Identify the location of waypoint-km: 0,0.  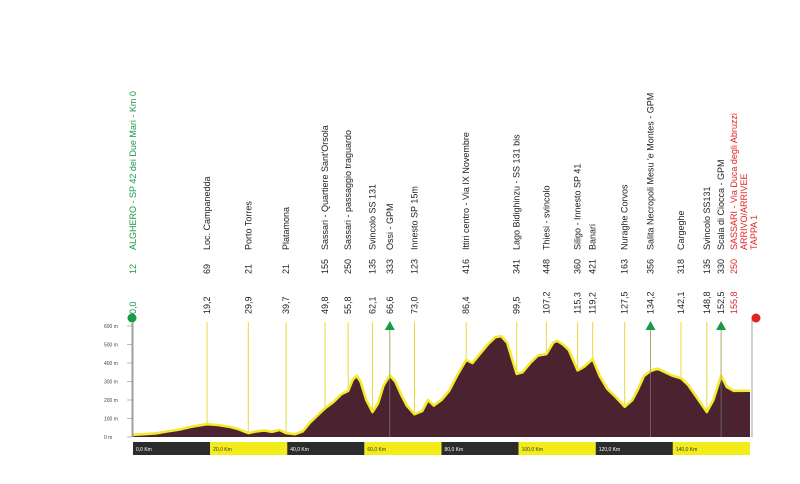
(133, 307).